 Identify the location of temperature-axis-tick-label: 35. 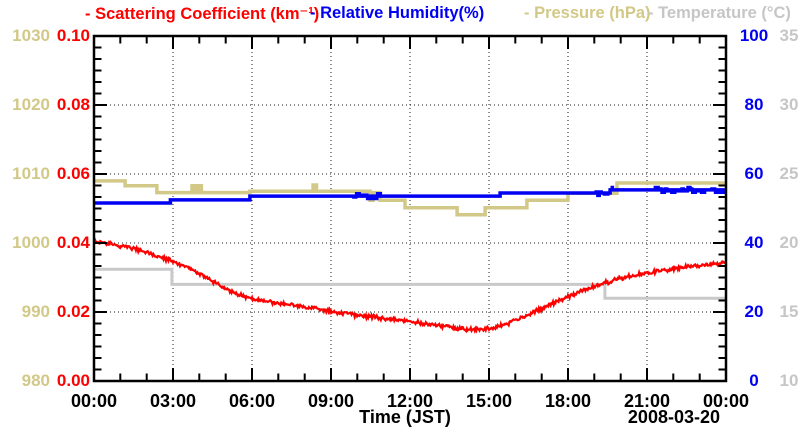
(789, 35).